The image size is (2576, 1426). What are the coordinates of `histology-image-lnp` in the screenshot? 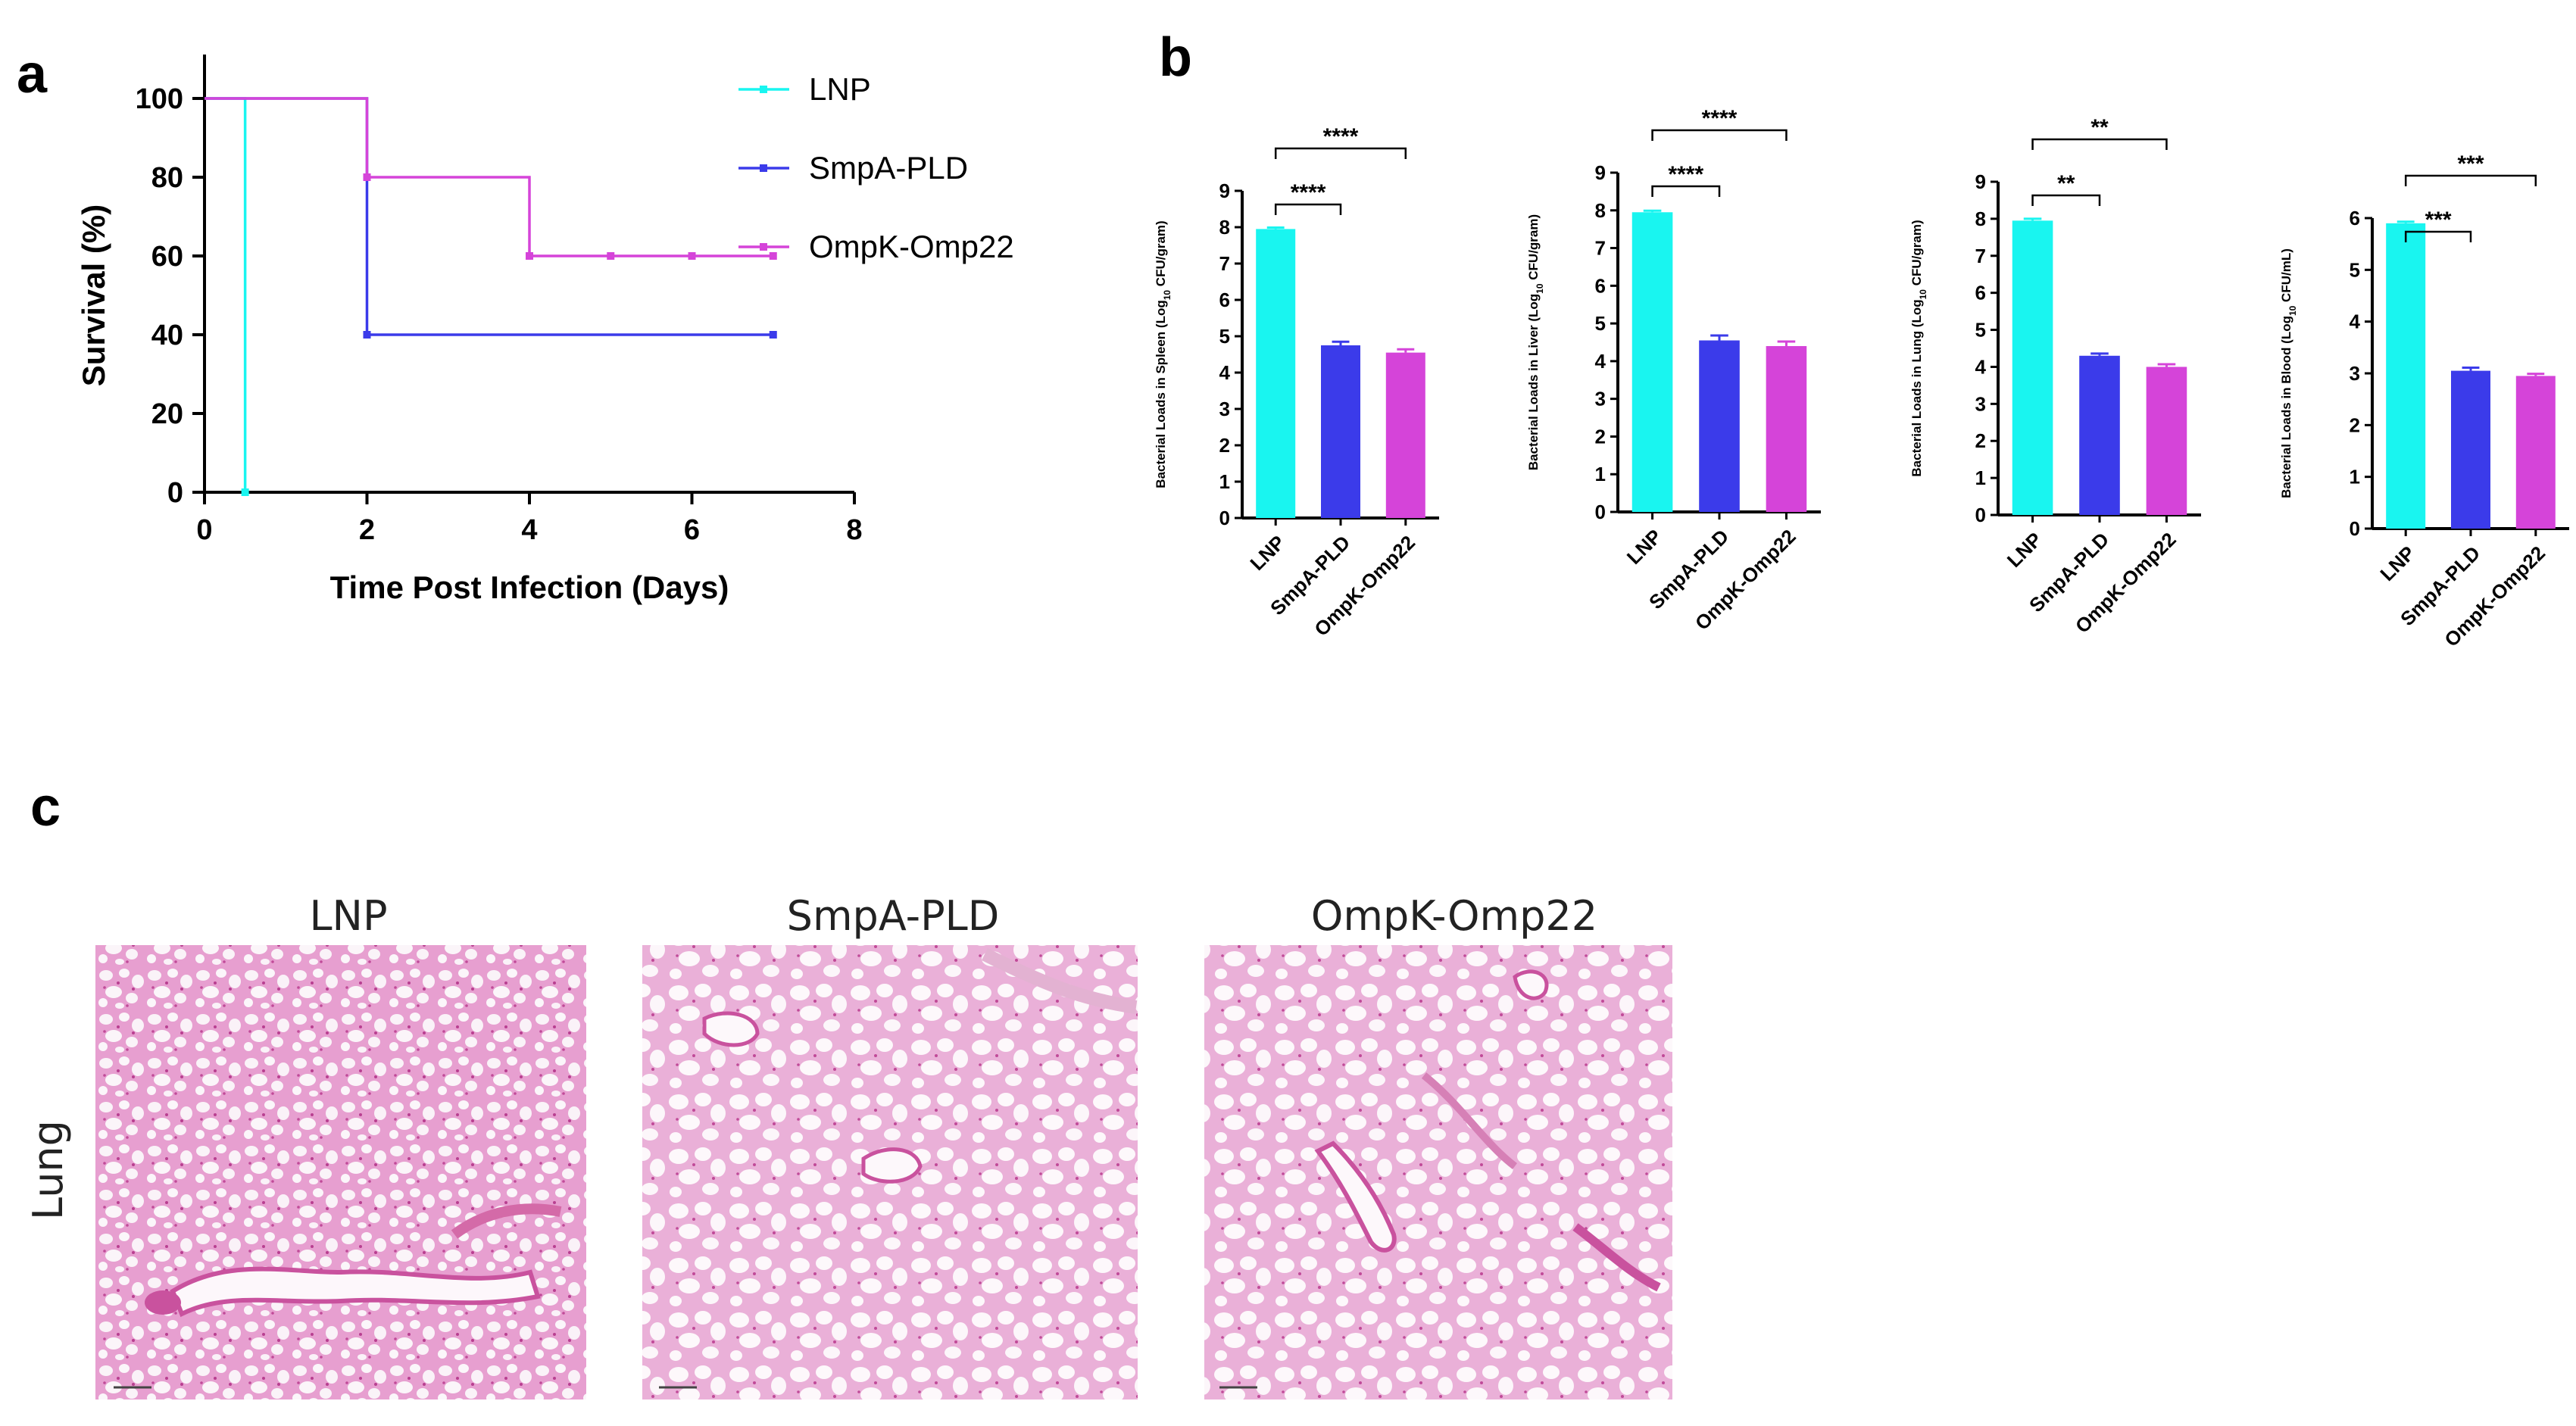 It's located at (341, 1172).